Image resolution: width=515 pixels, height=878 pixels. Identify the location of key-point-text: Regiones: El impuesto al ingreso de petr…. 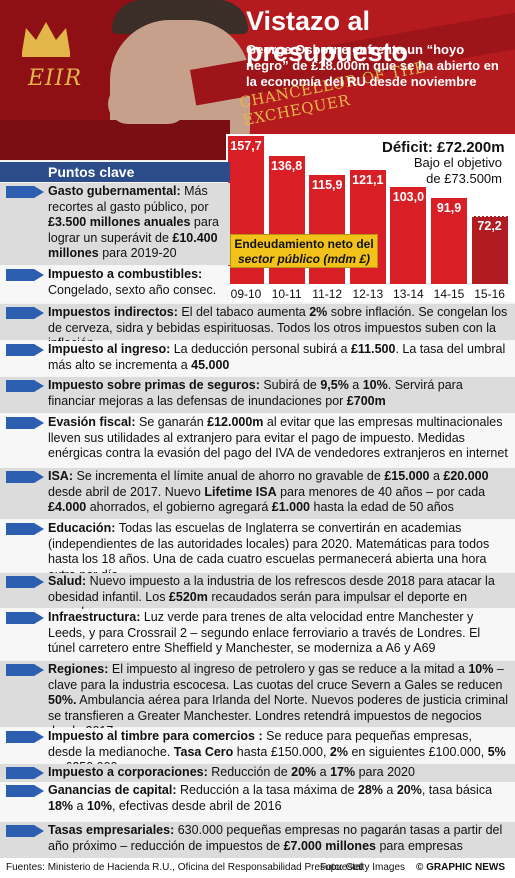
(278, 701).